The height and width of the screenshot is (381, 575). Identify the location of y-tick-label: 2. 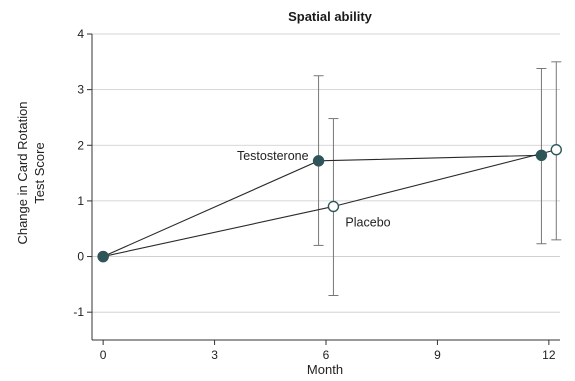
(80, 145).